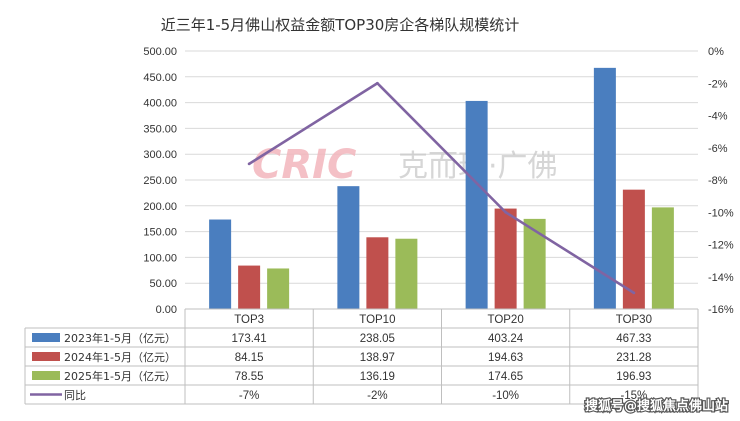  I want to click on y-left-tick-label: 250.00, so click(160, 181).